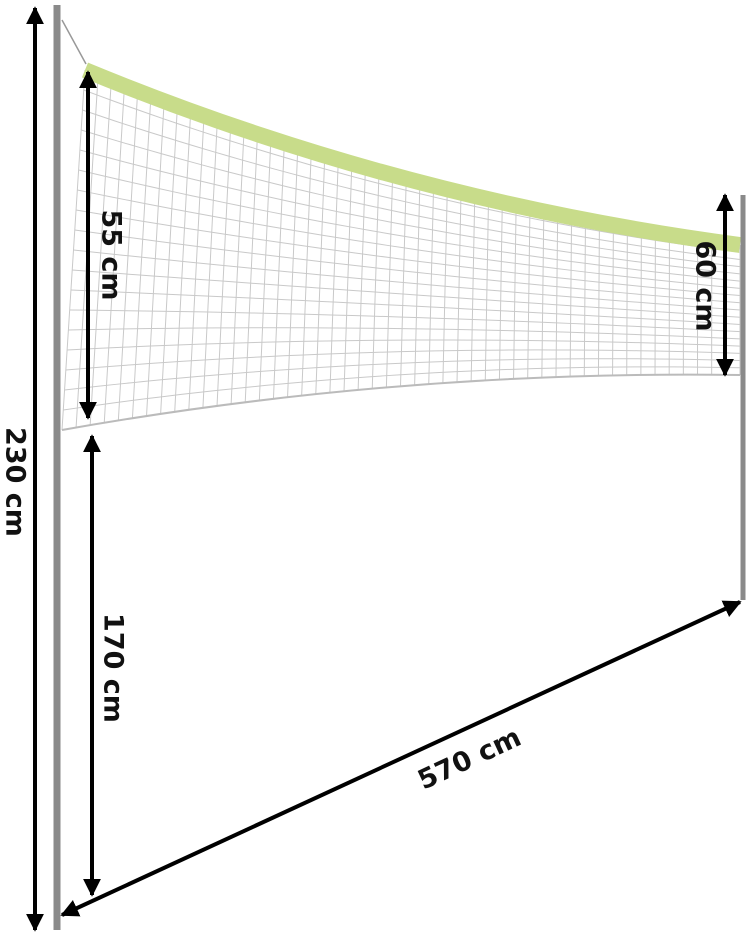  I want to click on dimension-label: 170 cm, so click(113, 668).